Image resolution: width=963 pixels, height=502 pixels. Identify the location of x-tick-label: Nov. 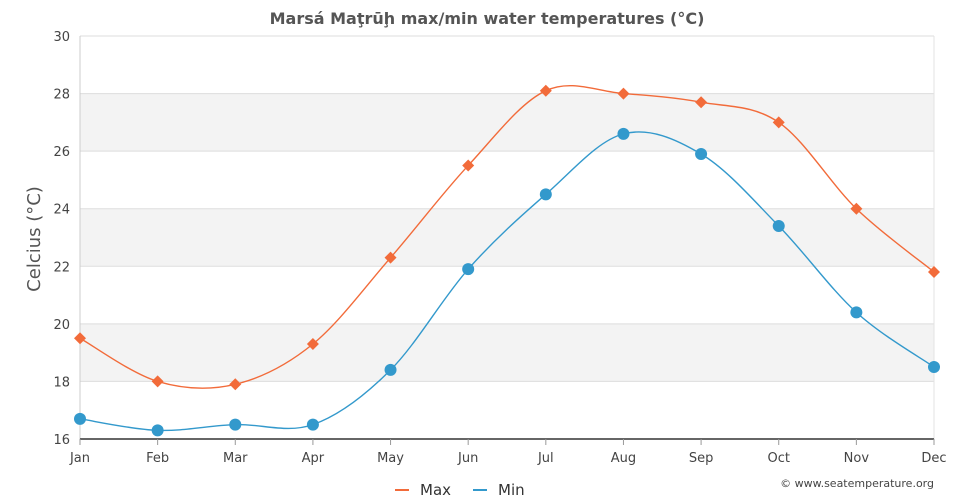
(857, 458).